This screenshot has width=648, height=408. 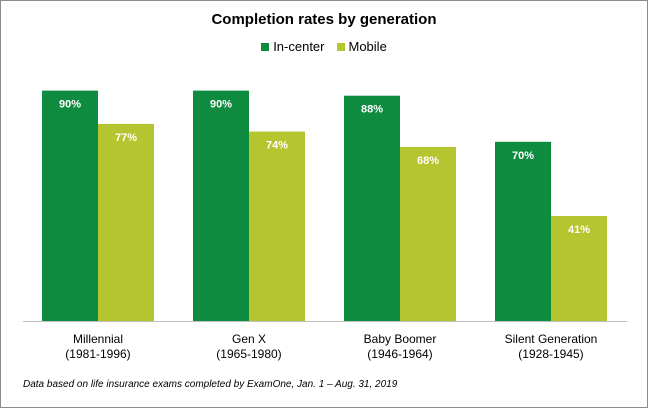 What do you see at coordinates (249, 339) in the screenshot?
I see `category-label-1-line-0: Gen X` at bounding box center [249, 339].